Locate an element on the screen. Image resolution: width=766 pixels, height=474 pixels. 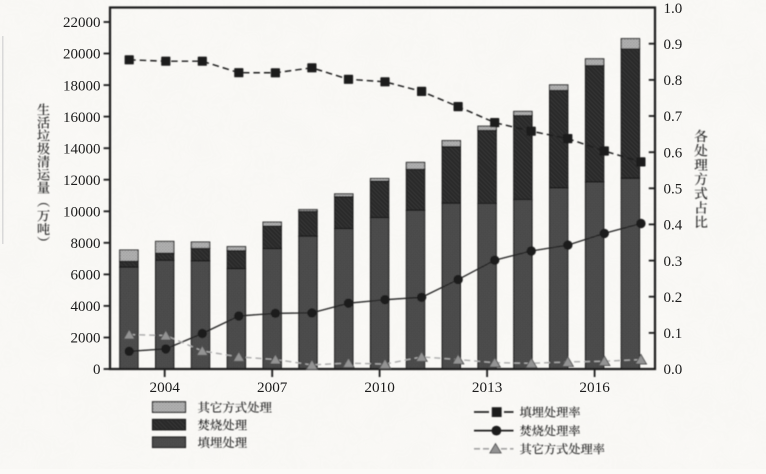
svg-text: 6000 is located at coordinates (86, 276).